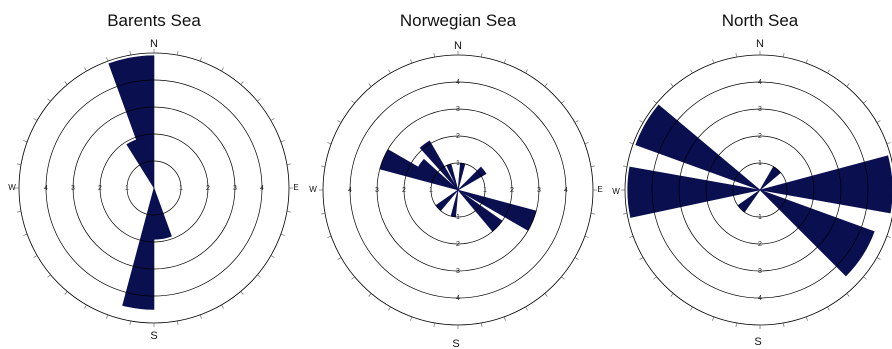 The height and width of the screenshot is (349, 892). What do you see at coordinates (458, 20) in the screenshot?
I see `rose-title: Norwegian Sea` at bounding box center [458, 20].